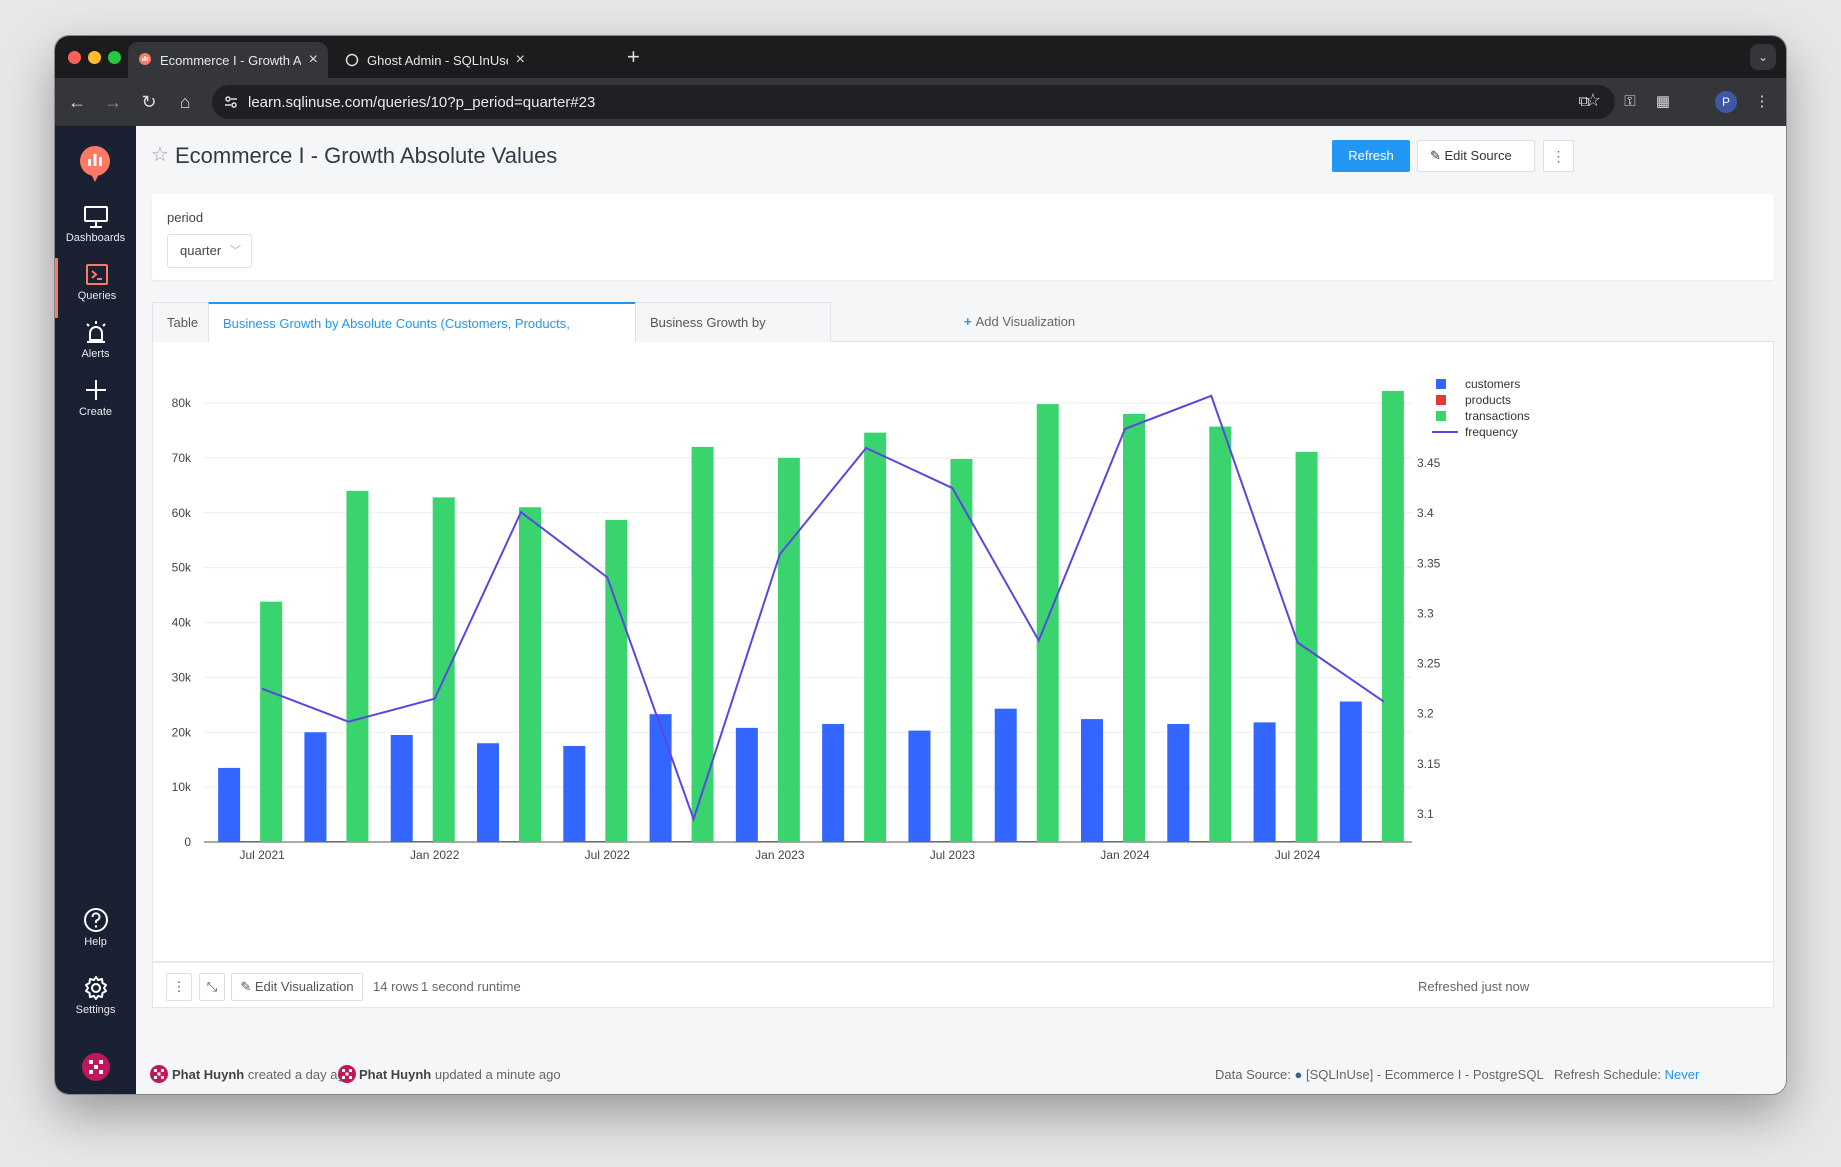  I want to click on sidebar-item-alerts: Alerts, so click(95, 346).